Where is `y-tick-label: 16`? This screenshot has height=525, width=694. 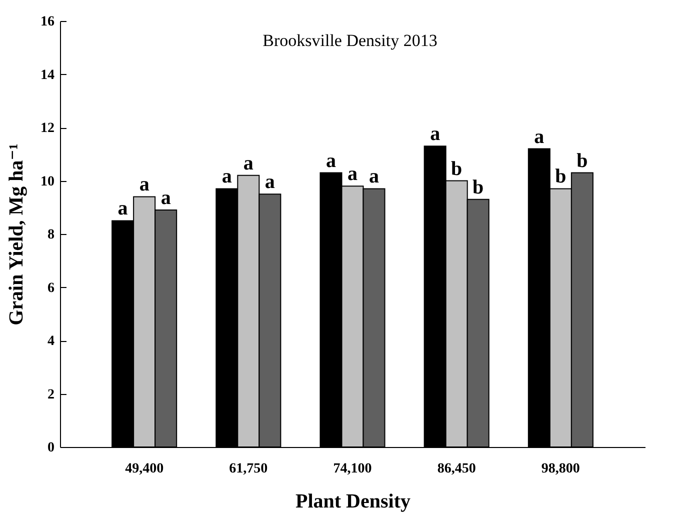
y-tick-label: 16 is located at coordinates (47, 22).